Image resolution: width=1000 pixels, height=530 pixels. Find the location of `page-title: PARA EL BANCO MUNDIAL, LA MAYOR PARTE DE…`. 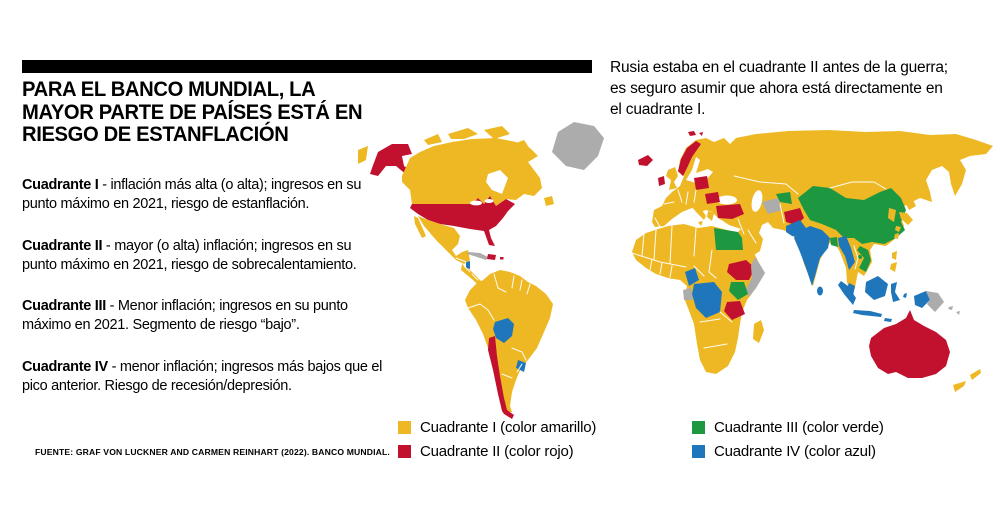

page-title: PARA EL BANCO MUNDIAL, LA MAYOR PARTE DE… is located at coordinates (192, 112).